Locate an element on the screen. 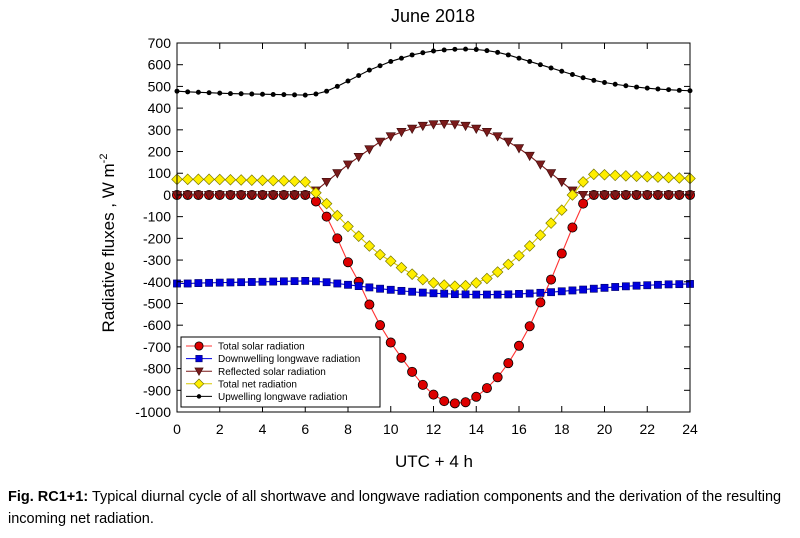 This screenshot has height=538, width=800. legend-label: Downwelling longwave radiation is located at coordinates (289, 359).